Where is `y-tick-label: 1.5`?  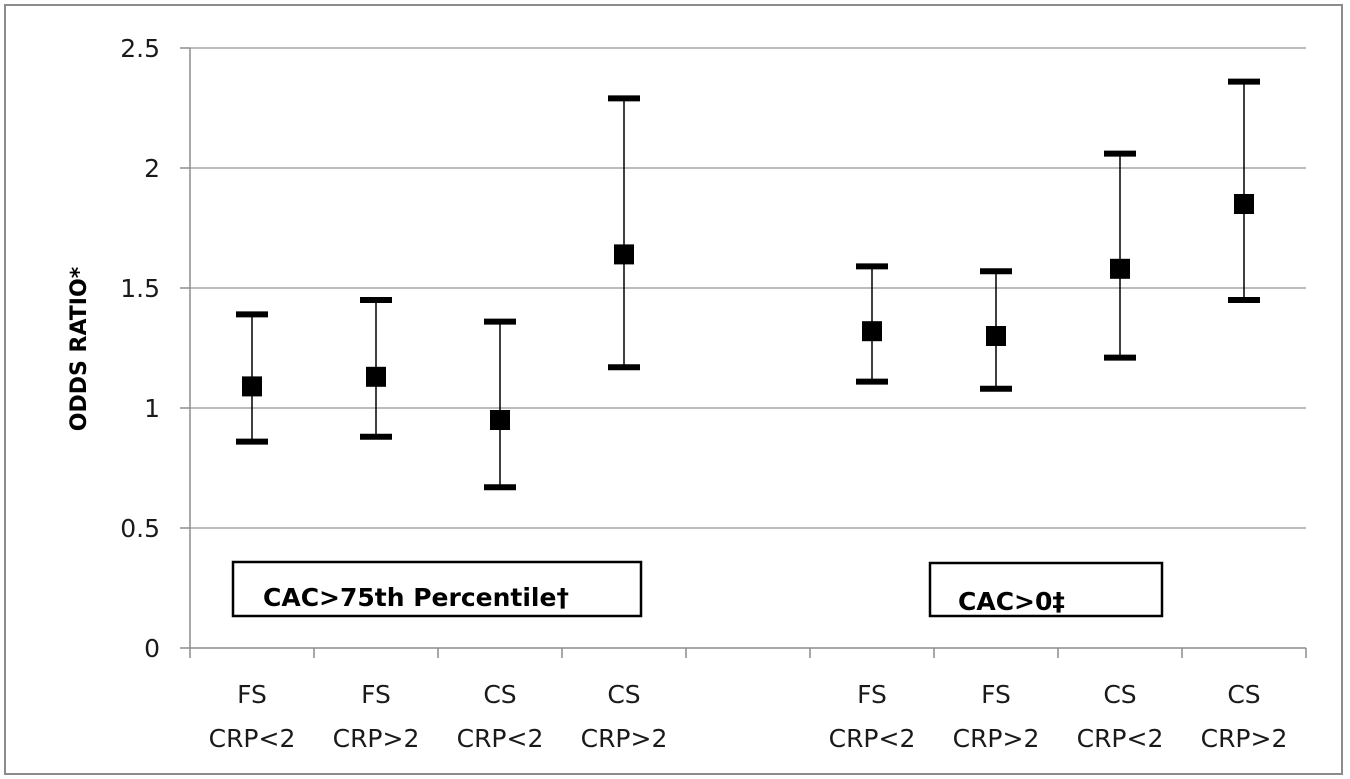 y-tick-label: 1.5 is located at coordinates (140, 288).